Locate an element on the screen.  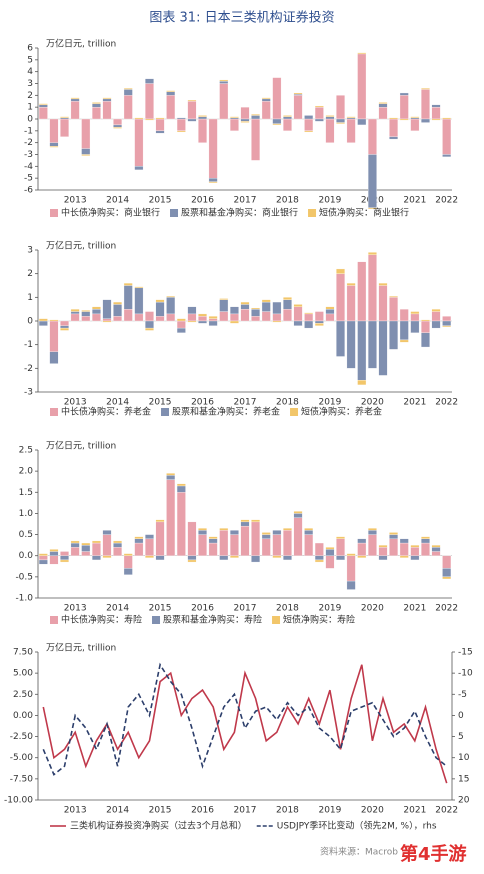
y2-tick-label: -15 is located at coordinates (465, 653).